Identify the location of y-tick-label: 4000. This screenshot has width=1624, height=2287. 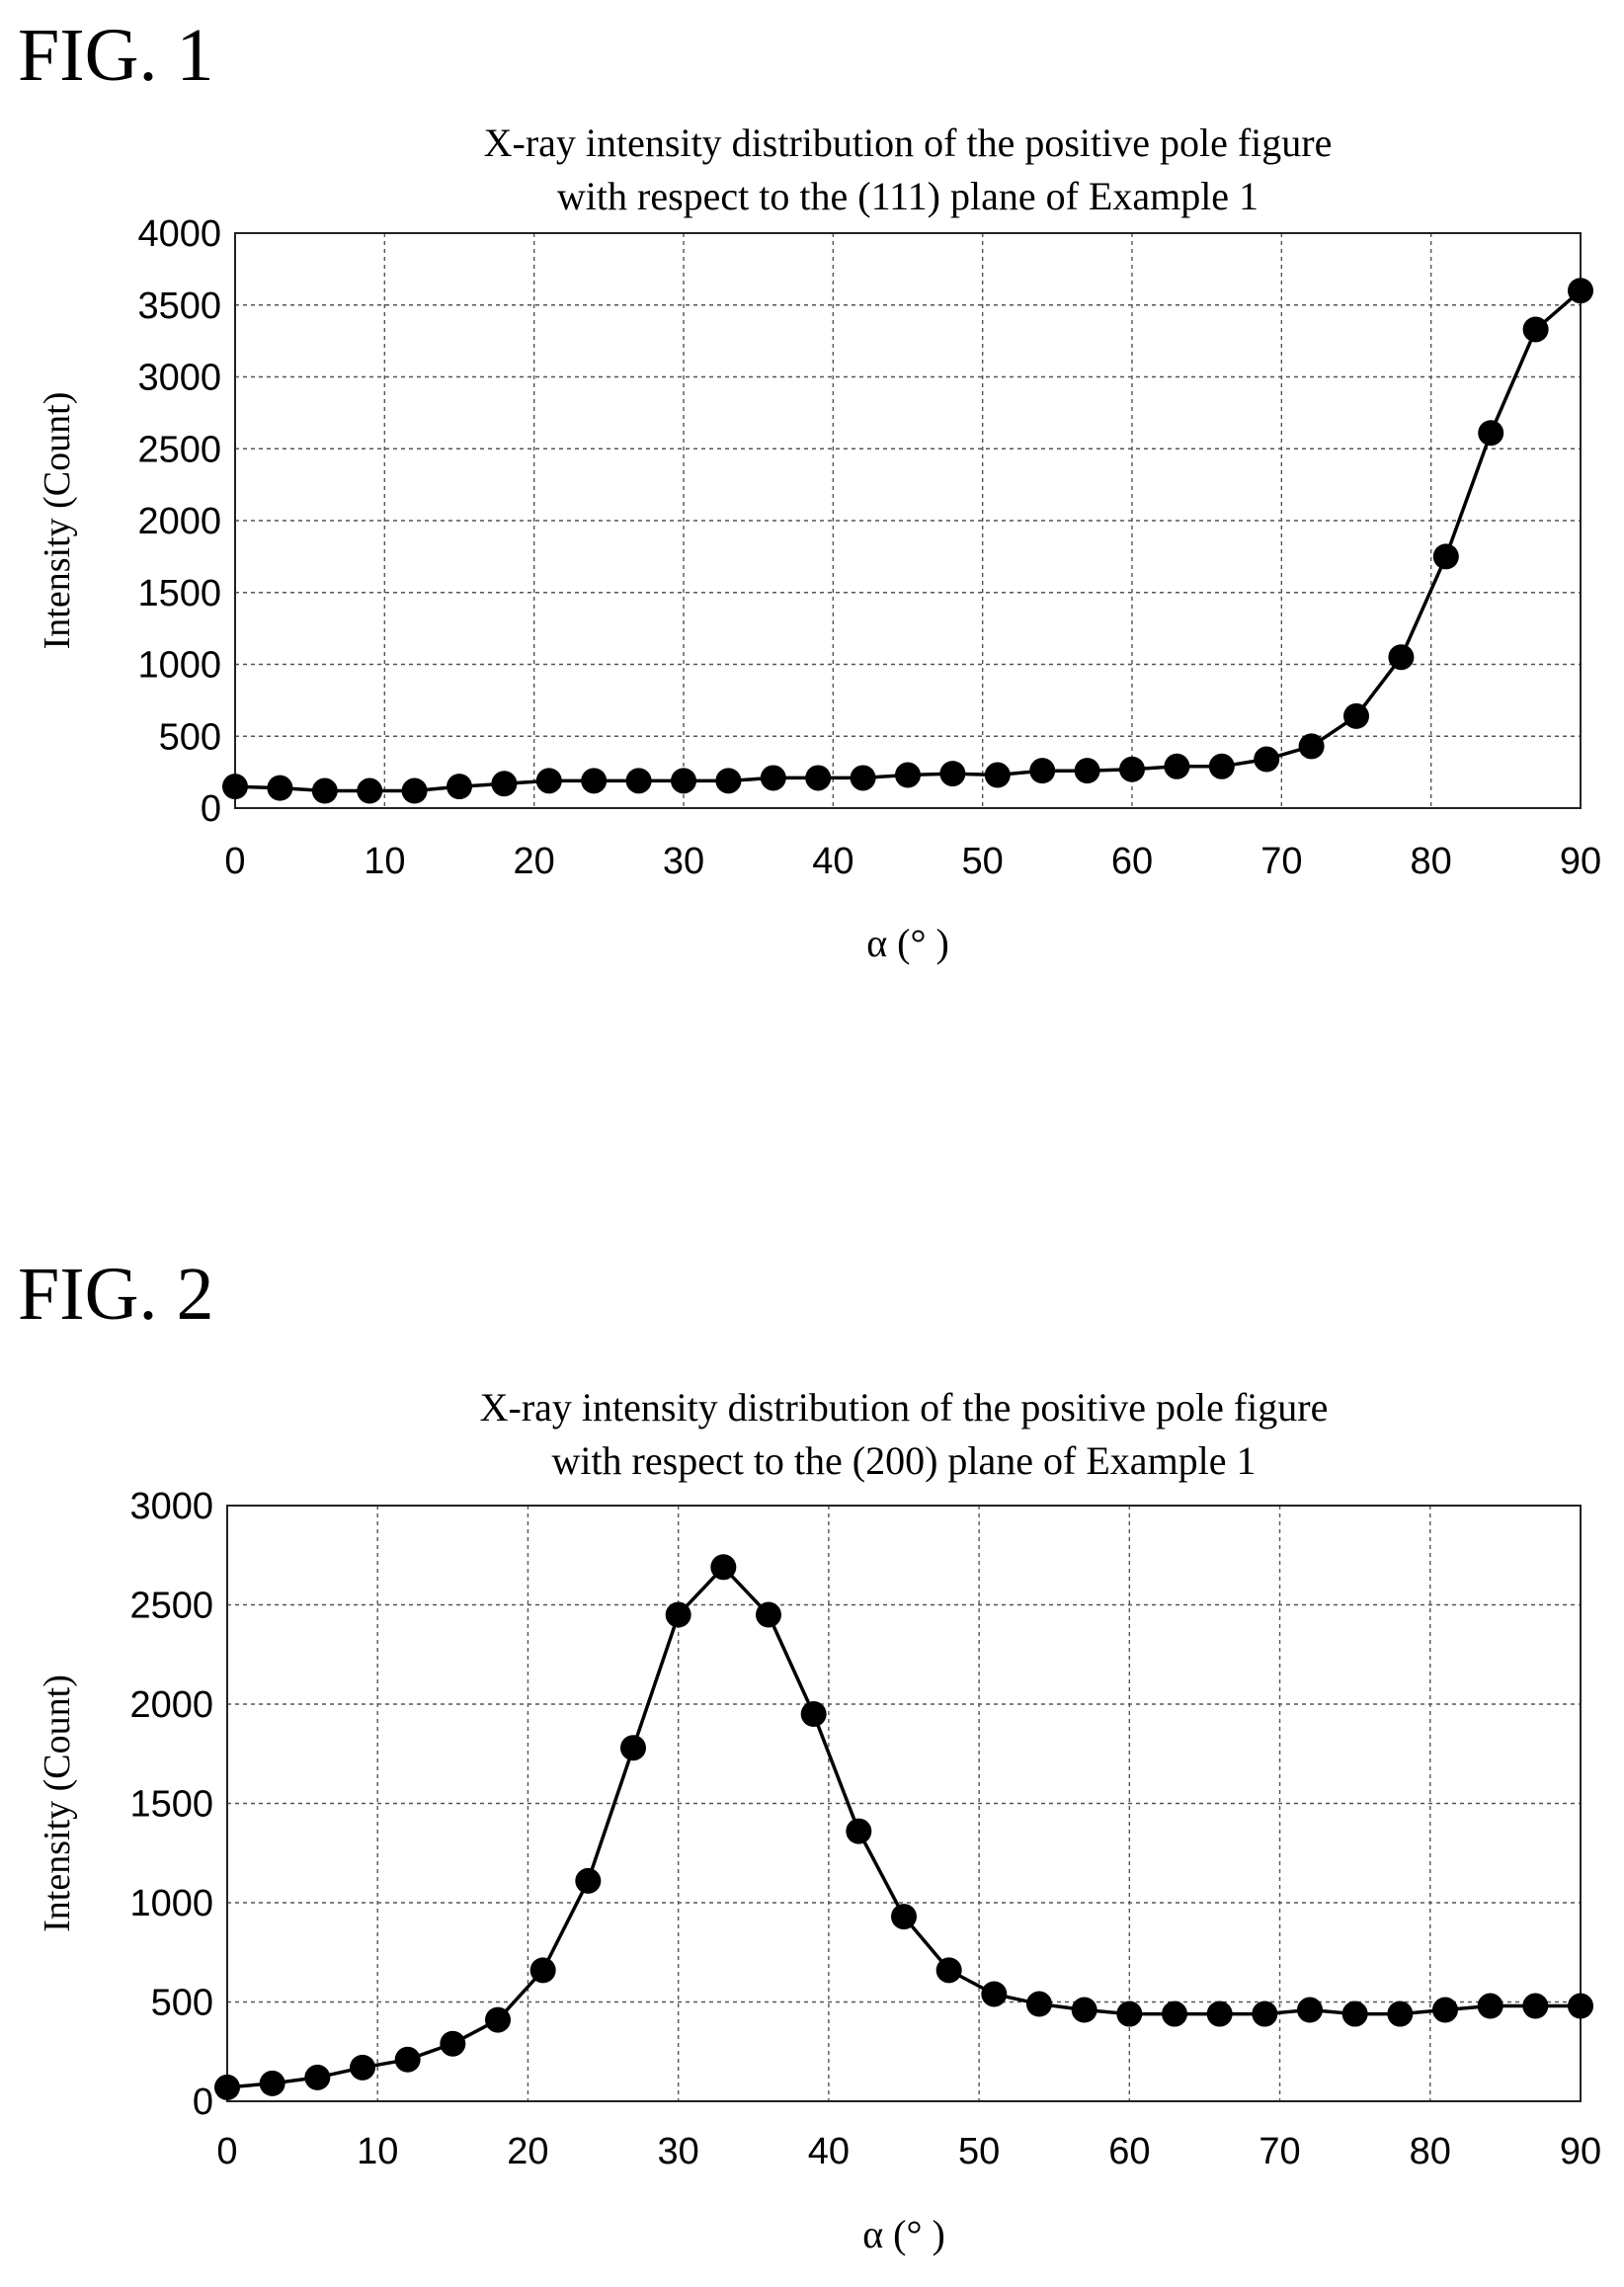
(179, 234).